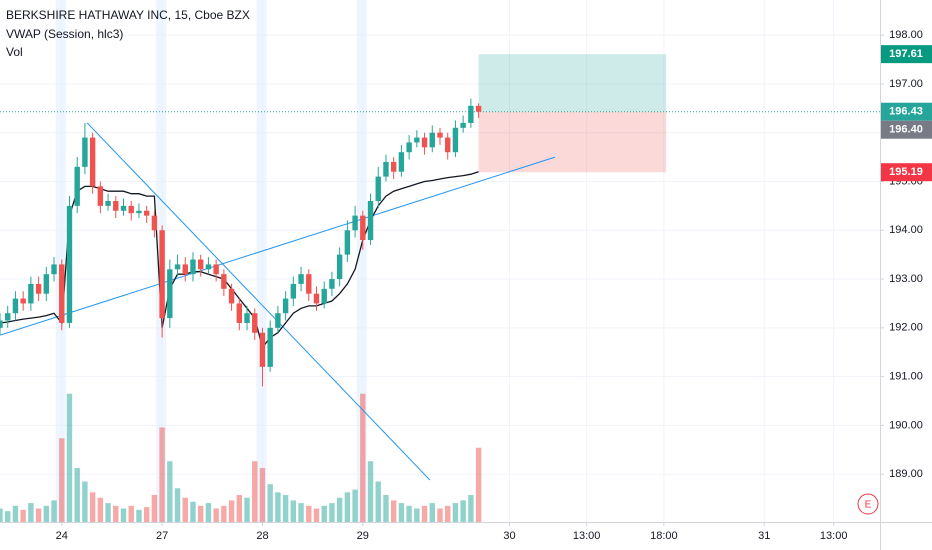 The width and height of the screenshot is (932, 550). Describe the element at coordinates (906, 377) in the screenshot. I see `y-tick-label: 191.00` at that location.